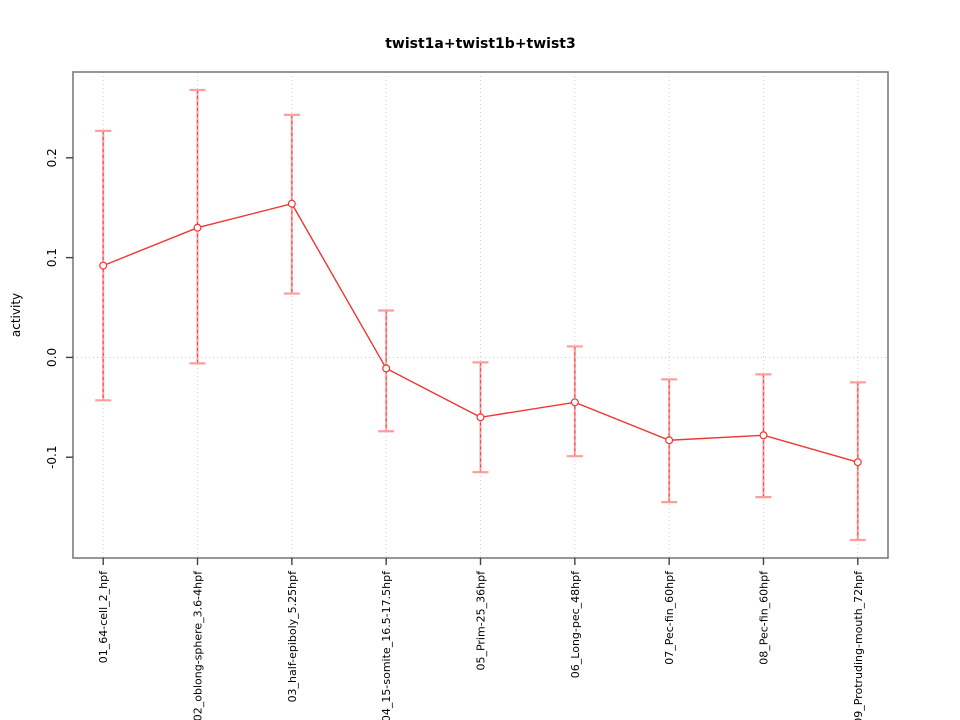  I want to click on y-tick-label: 0.1, so click(52, 257).